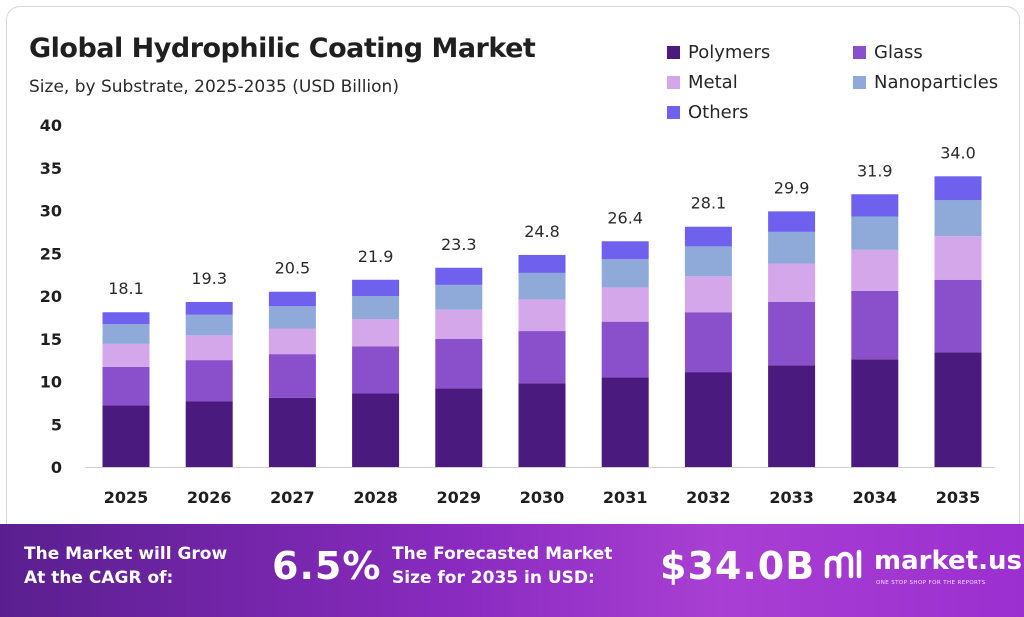  I want to click on logo-mark-icon, so click(843, 564).